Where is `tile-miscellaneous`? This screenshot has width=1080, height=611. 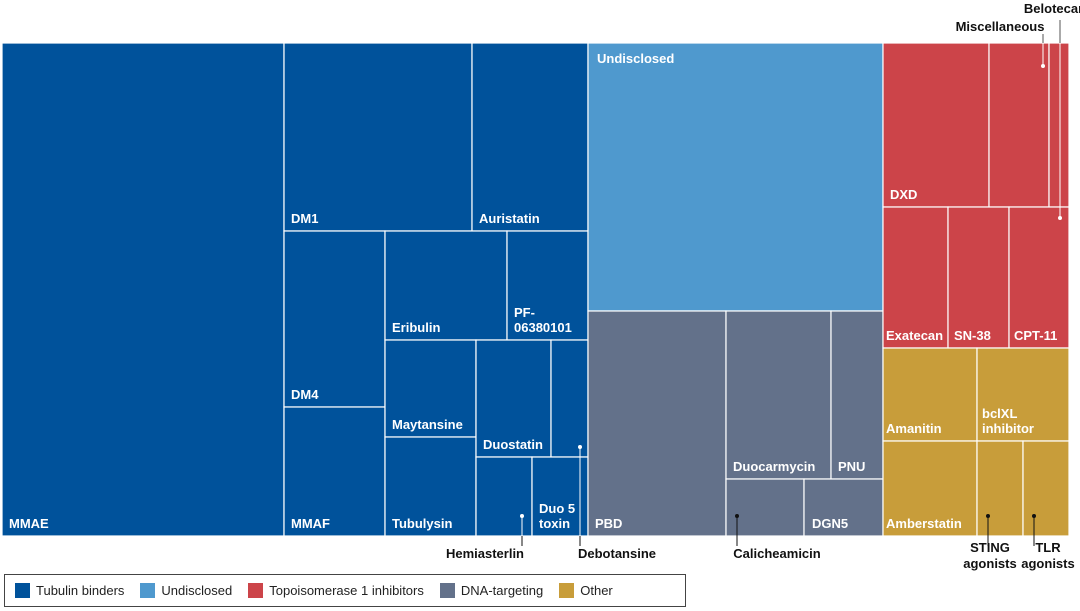
tile-miscellaneous is located at coordinates (1059, 125).